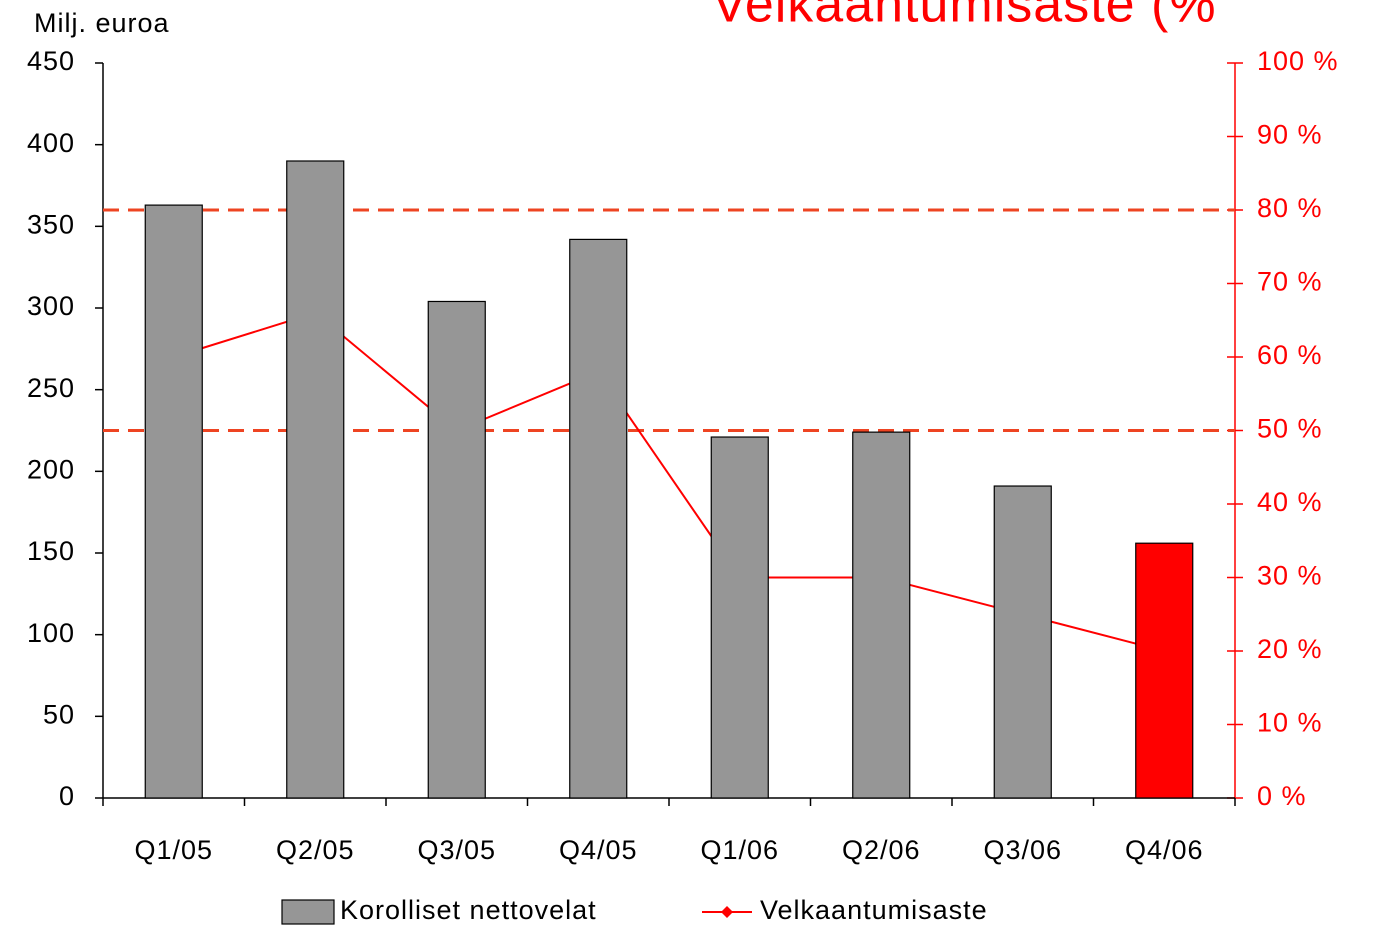 Image resolution: width=1380 pixels, height=928 pixels. I want to click on y-tick-label: 400, so click(51, 143).